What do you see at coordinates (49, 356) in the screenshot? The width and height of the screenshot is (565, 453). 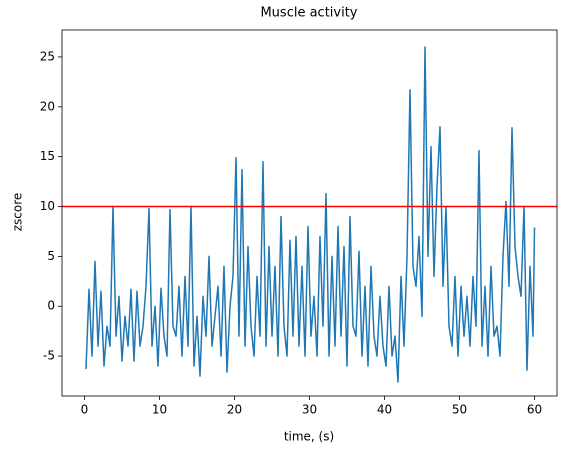 I see `y-tick-label: -5` at bounding box center [49, 356].